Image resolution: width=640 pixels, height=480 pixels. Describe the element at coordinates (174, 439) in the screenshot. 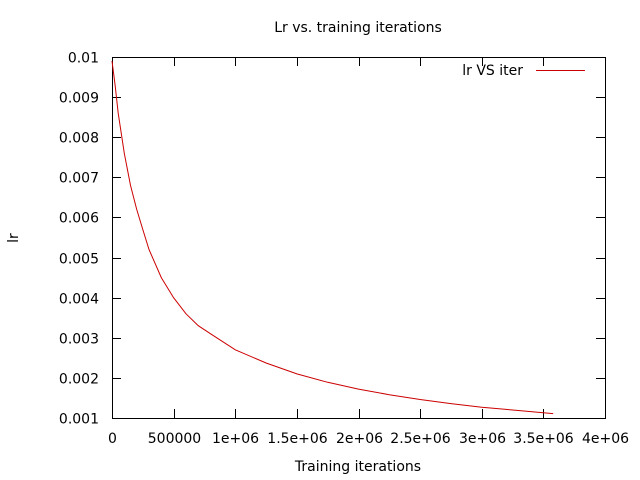

I see `x-tick-label: 500000` at that location.